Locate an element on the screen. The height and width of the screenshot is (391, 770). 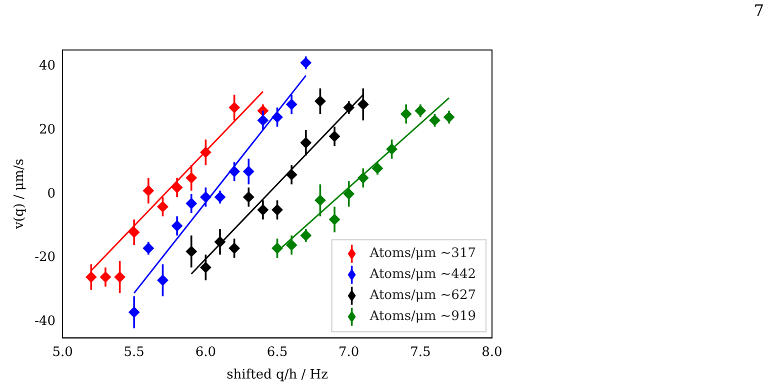
x-tick-label: 5.0 is located at coordinates (62, 352).